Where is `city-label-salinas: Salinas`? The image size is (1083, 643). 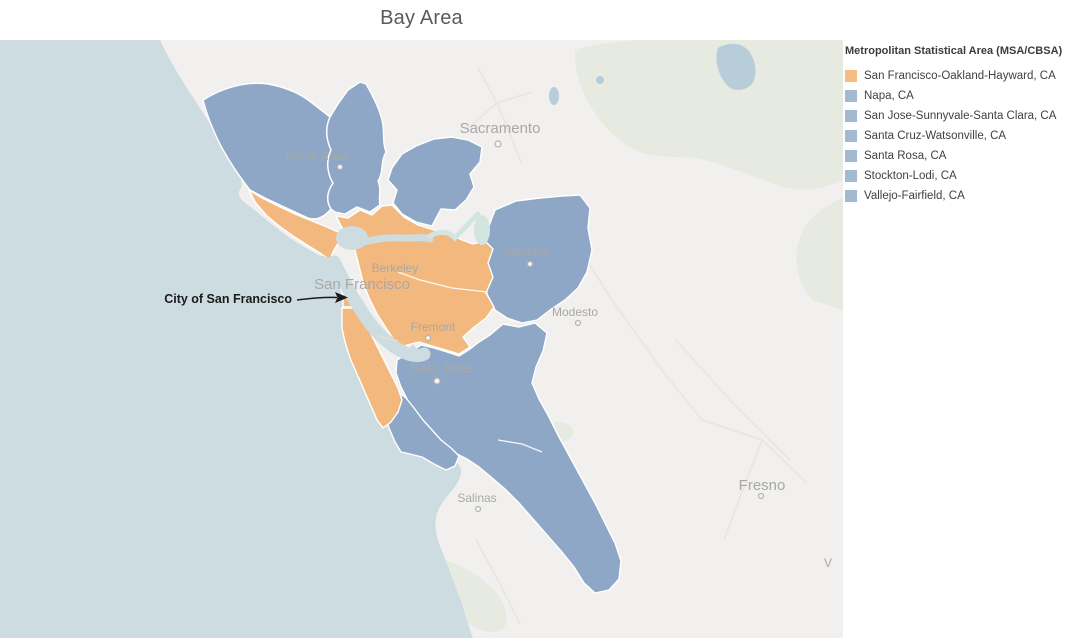
city-label-salinas: Salinas is located at coordinates (476, 498).